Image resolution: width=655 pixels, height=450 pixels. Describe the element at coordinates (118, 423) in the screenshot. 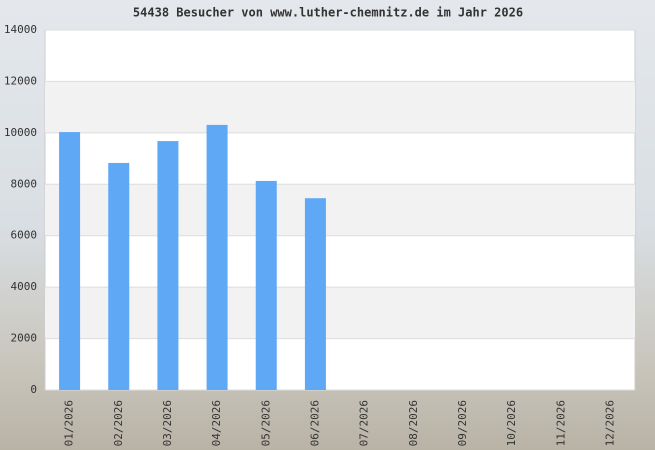

I see `x-tick-label: 02/2026` at that location.